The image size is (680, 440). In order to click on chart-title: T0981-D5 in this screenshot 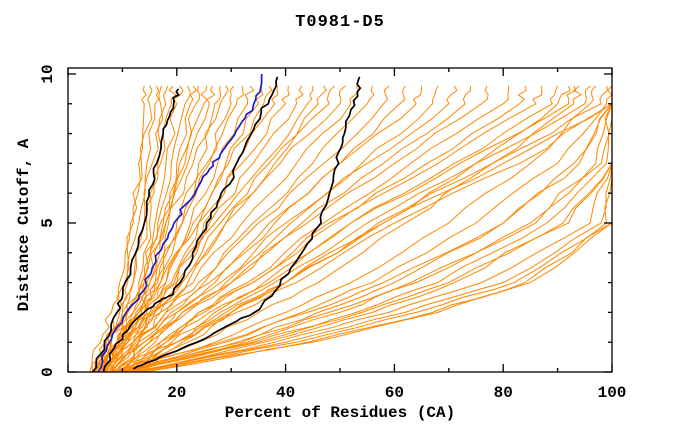, I will do `click(340, 22)`.